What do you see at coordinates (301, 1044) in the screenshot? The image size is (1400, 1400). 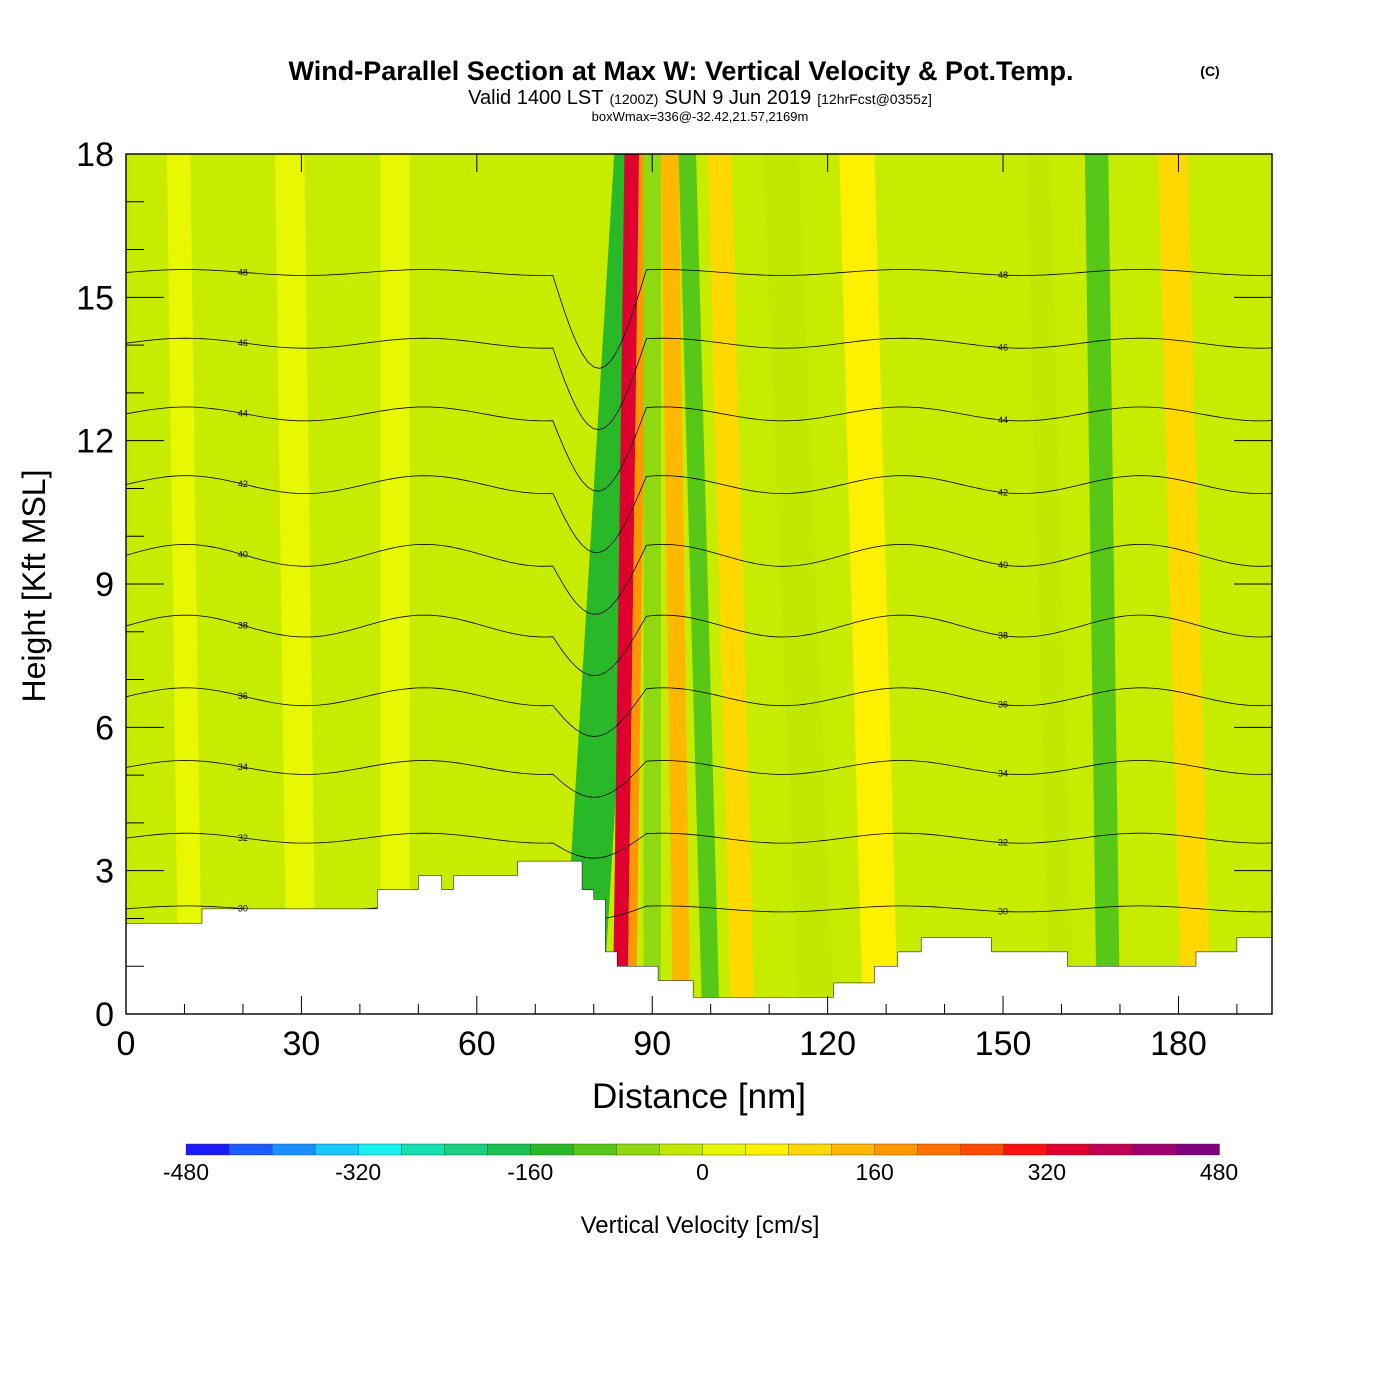 I see `x-tick-label-30: 30` at bounding box center [301, 1044].